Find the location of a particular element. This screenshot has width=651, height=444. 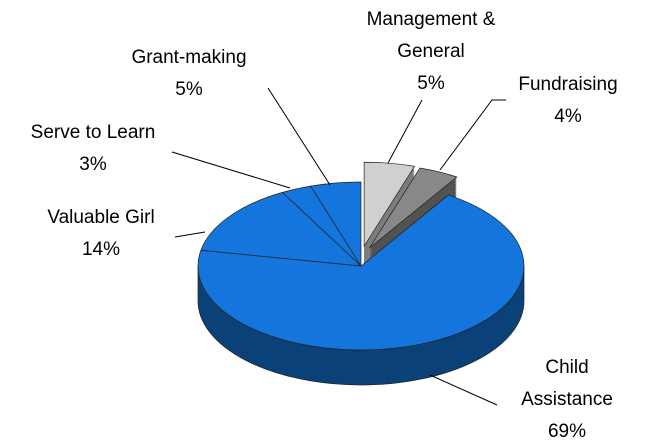

slice-label: Grant-making 5% is located at coordinates (189, 74).